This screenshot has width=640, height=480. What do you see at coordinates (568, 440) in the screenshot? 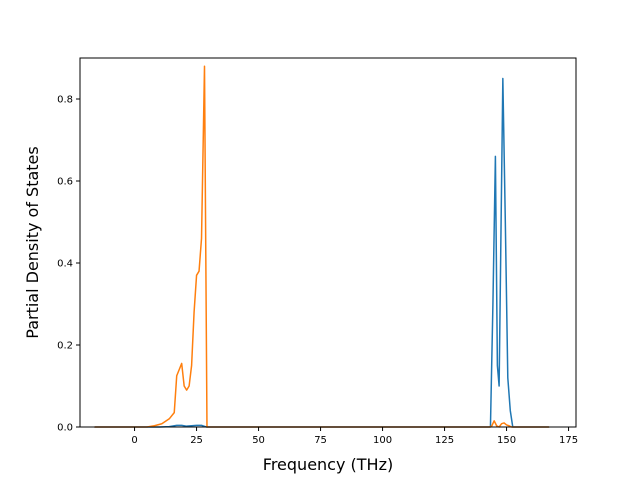
I see `x-tick-label: 175` at bounding box center [568, 440].